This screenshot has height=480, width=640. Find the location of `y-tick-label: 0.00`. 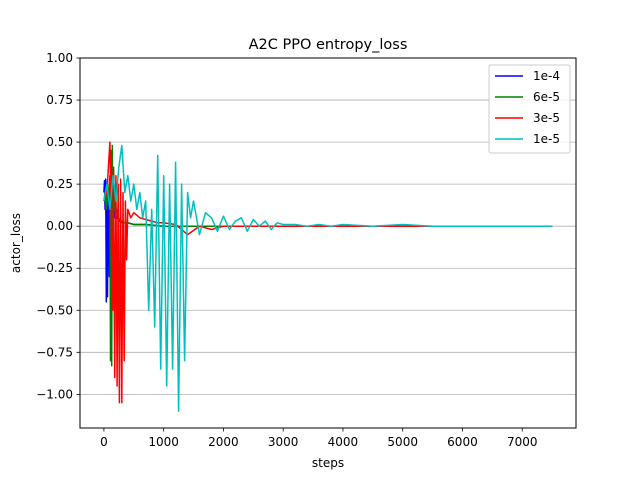

y-tick-label: 0.00 is located at coordinates (59, 226).